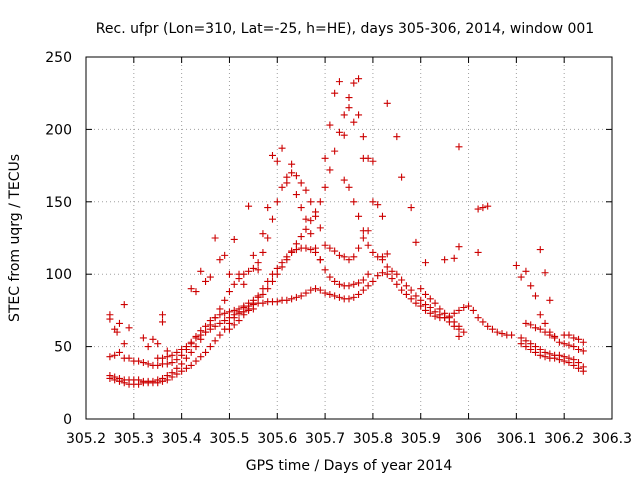 This screenshot has width=640, height=480. What do you see at coordinates (134, 439) in the screenshot?
I see `x-tick-label: 305.3` at bounding box center [134, 439].